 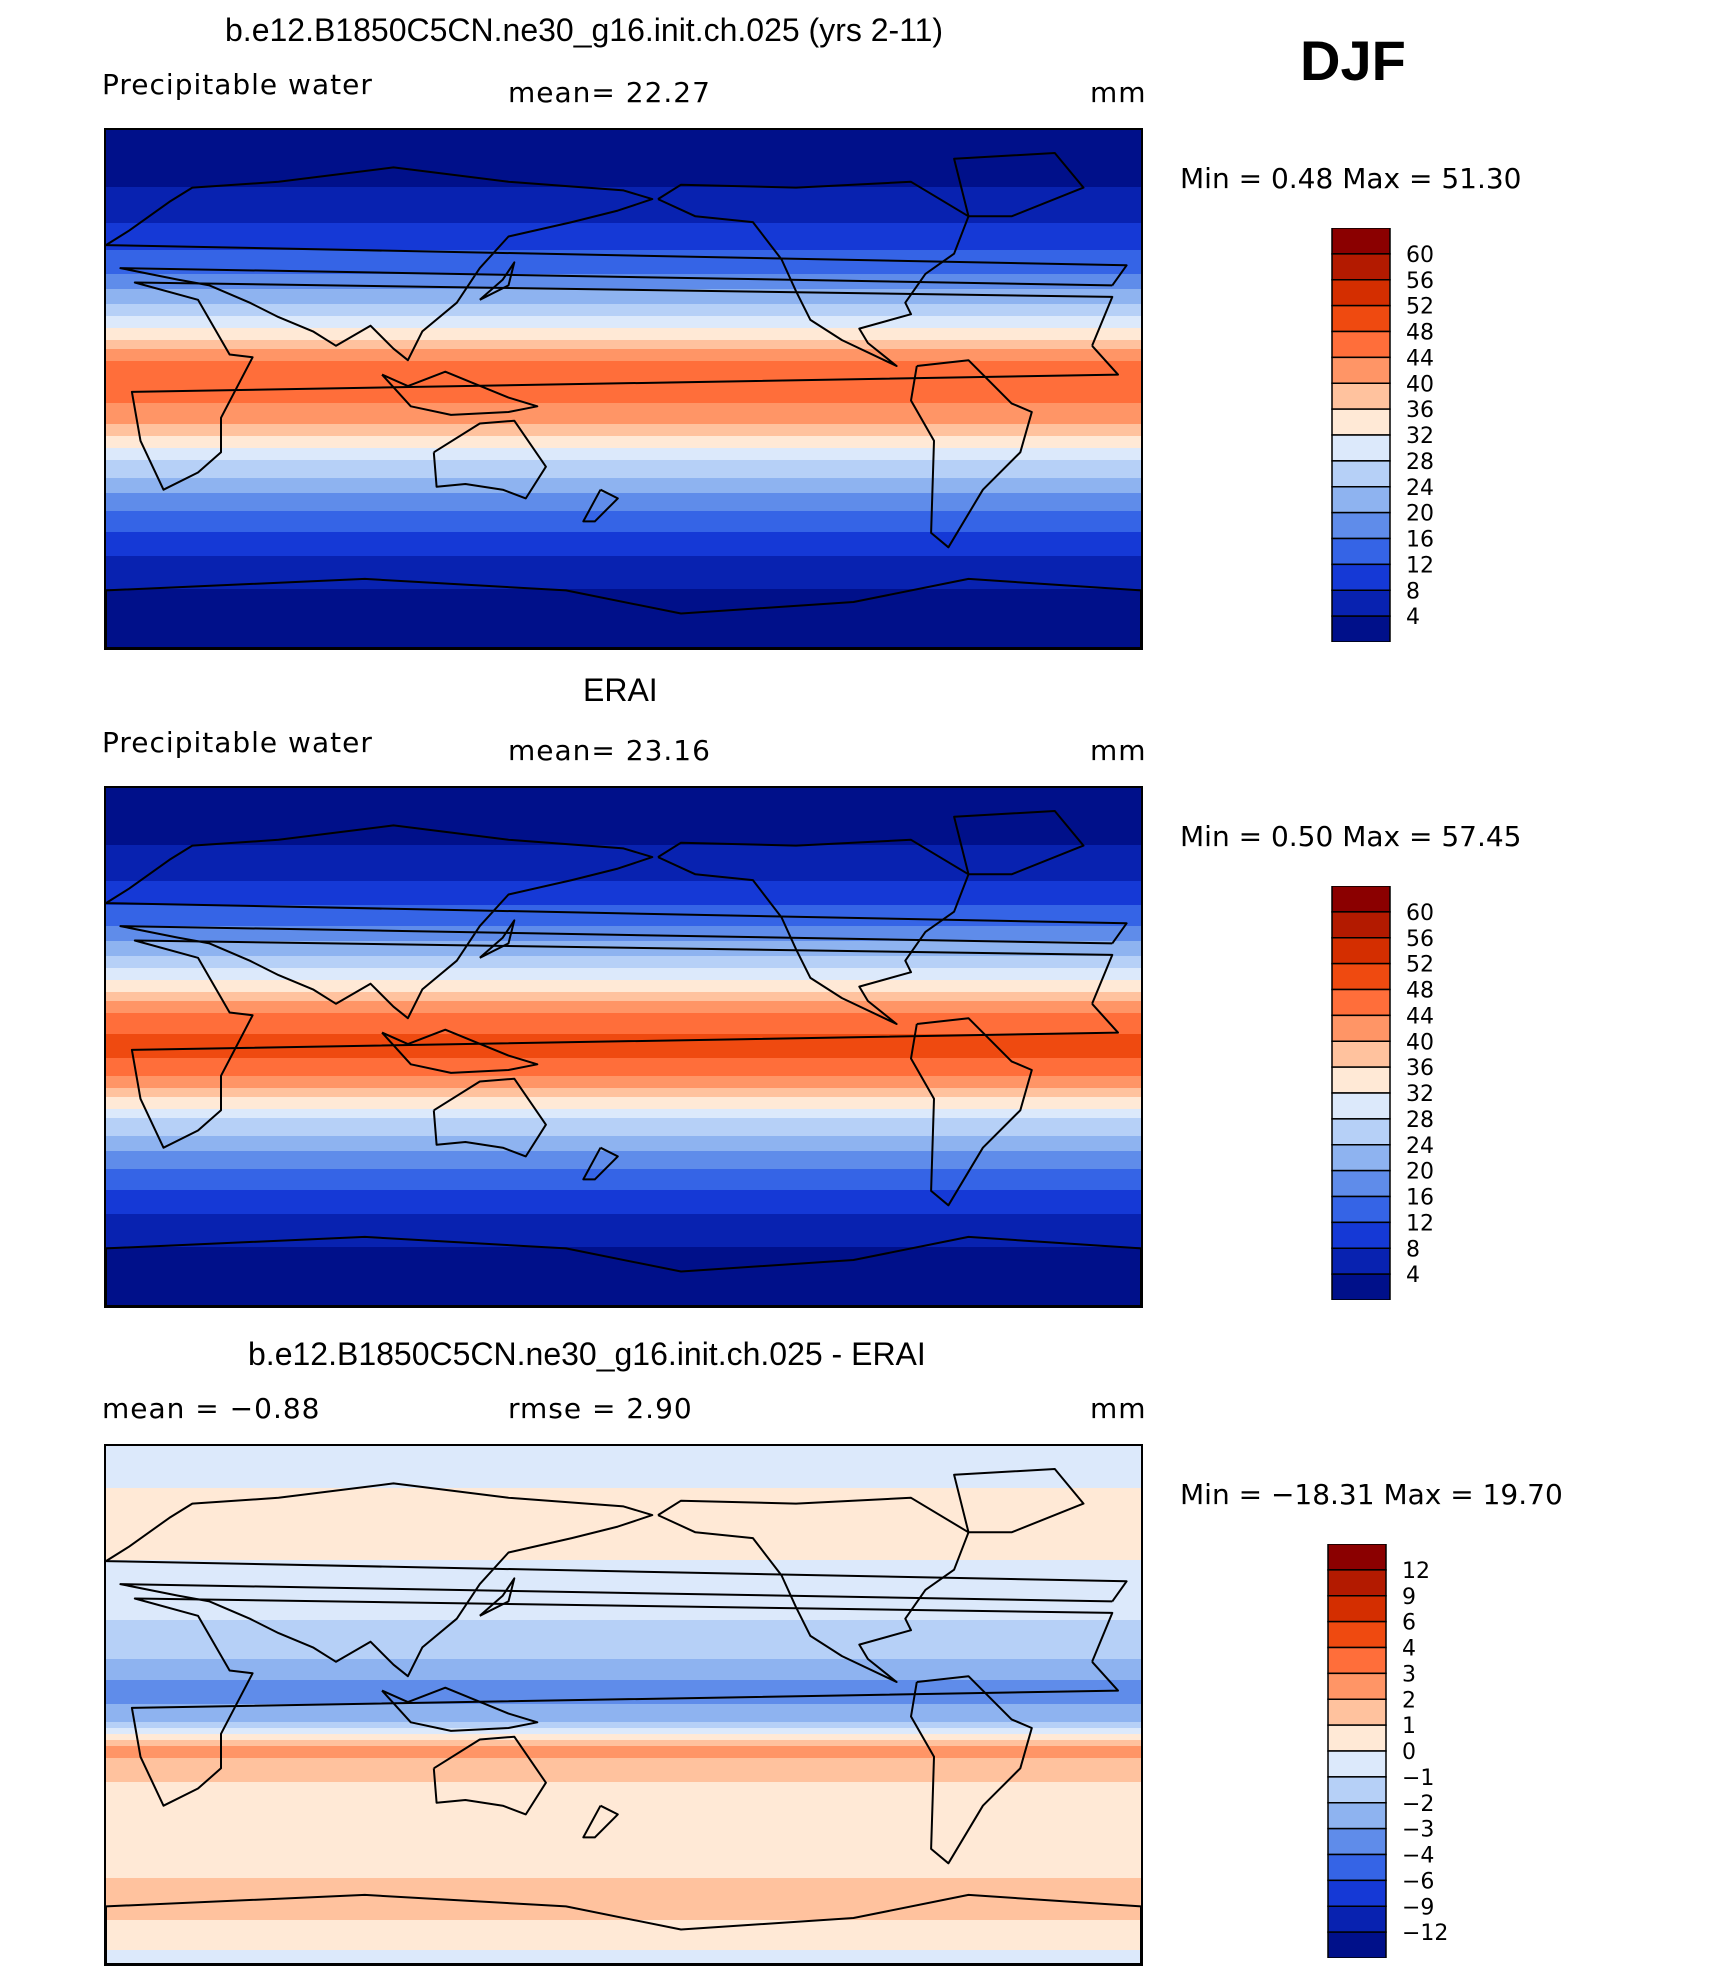 I want to click on colorbar-tick-label: 52, so click(x=1420, y=307).